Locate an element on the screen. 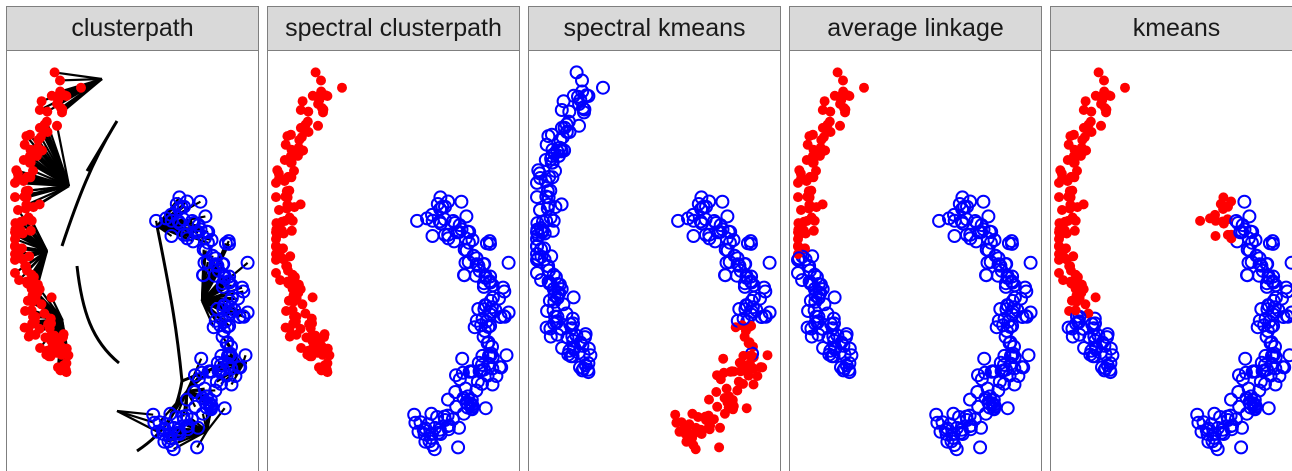 This screenshot has width=1292, height=471. strip-title: spectral clusterpath is located at coordinates (393, 28).